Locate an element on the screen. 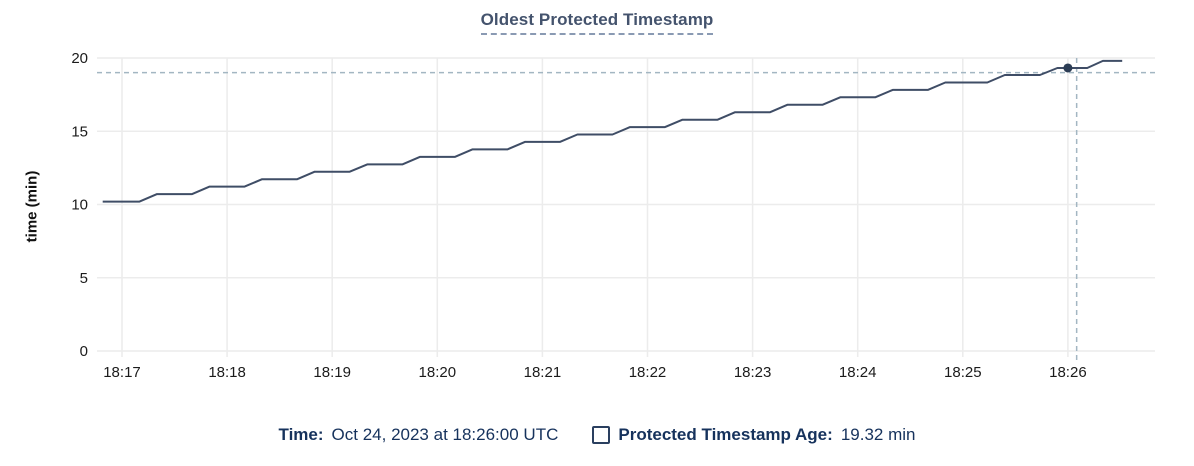  y-tick-label: 20 is located at coordinates (79, 58).